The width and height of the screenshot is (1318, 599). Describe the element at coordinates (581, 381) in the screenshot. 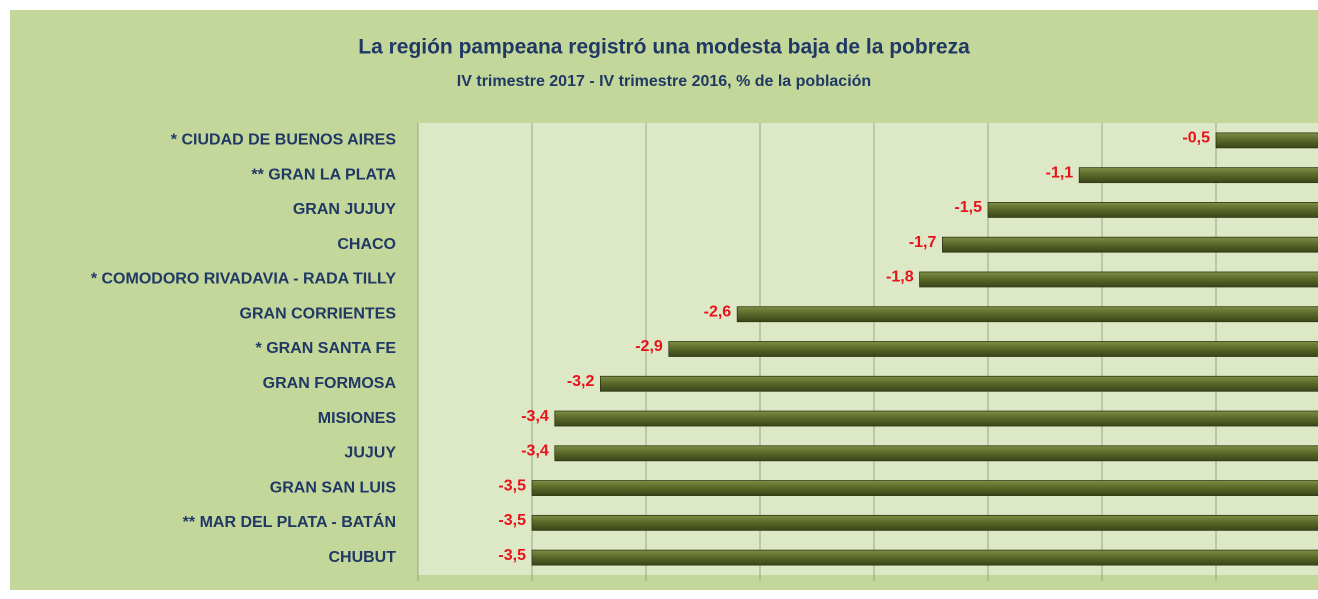

I see `data-label: -3,2` at that location.